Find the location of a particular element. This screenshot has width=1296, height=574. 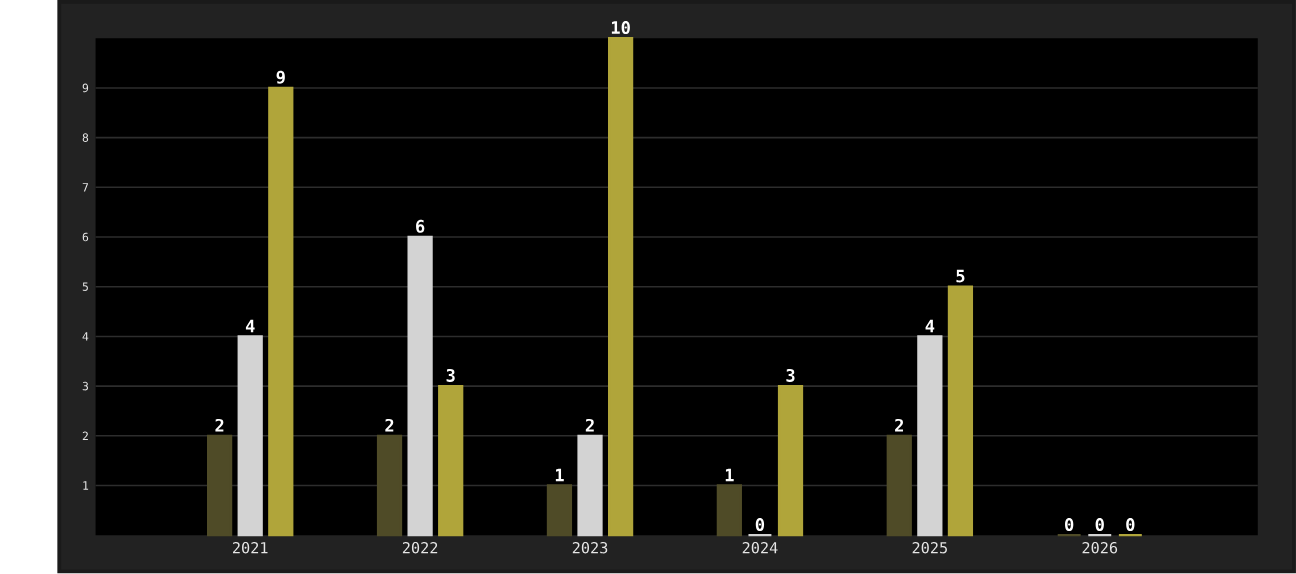

data-label: 10 is located at coordinates (620, 28).